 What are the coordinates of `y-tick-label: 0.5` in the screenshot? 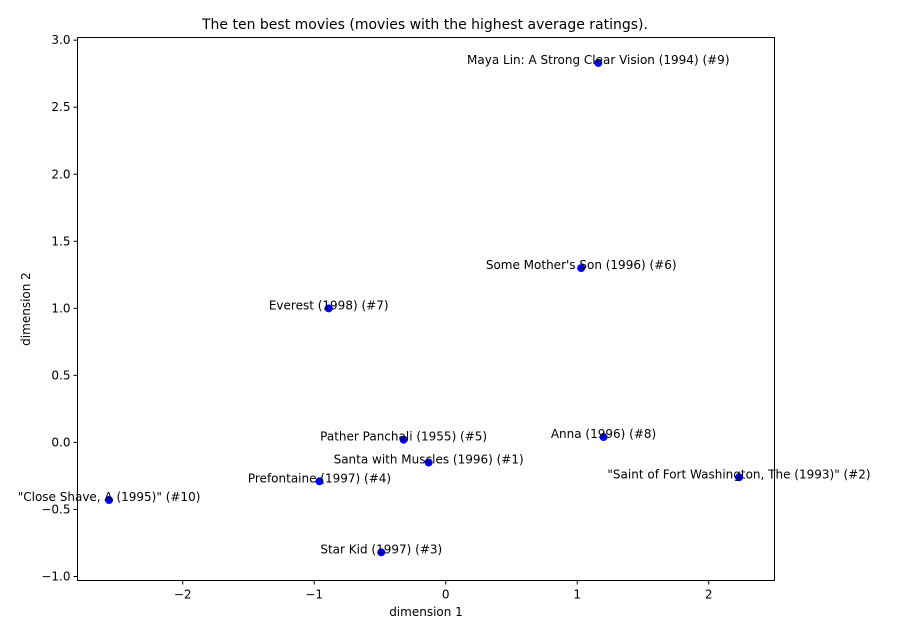 It's located at (60, 375).